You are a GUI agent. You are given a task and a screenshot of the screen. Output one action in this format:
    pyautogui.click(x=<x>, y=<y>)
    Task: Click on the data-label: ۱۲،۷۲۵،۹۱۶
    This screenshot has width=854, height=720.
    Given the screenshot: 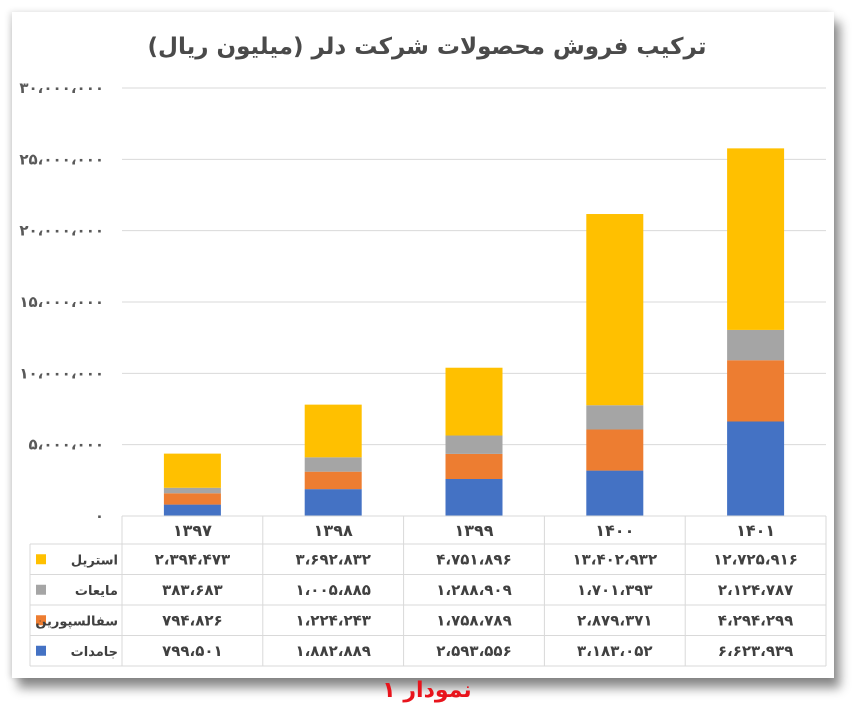 What is the action you would take?
    pyautogui.click(x=755, y=559)
    